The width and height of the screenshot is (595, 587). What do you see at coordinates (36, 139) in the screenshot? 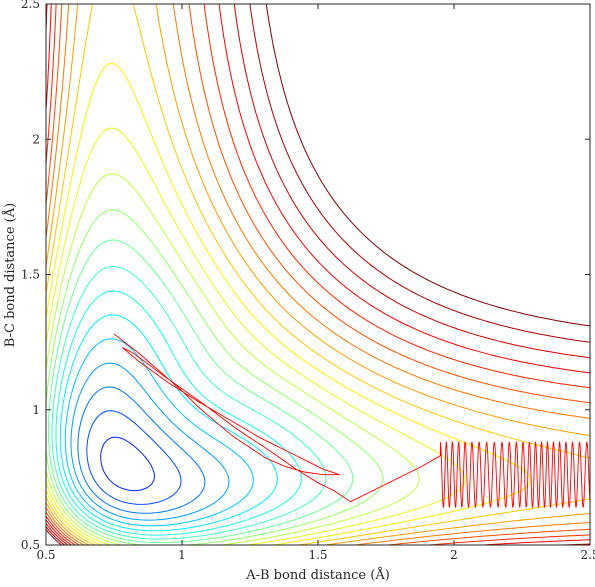
I see `y-tick-label: 2` at bounding box center [36, 139].